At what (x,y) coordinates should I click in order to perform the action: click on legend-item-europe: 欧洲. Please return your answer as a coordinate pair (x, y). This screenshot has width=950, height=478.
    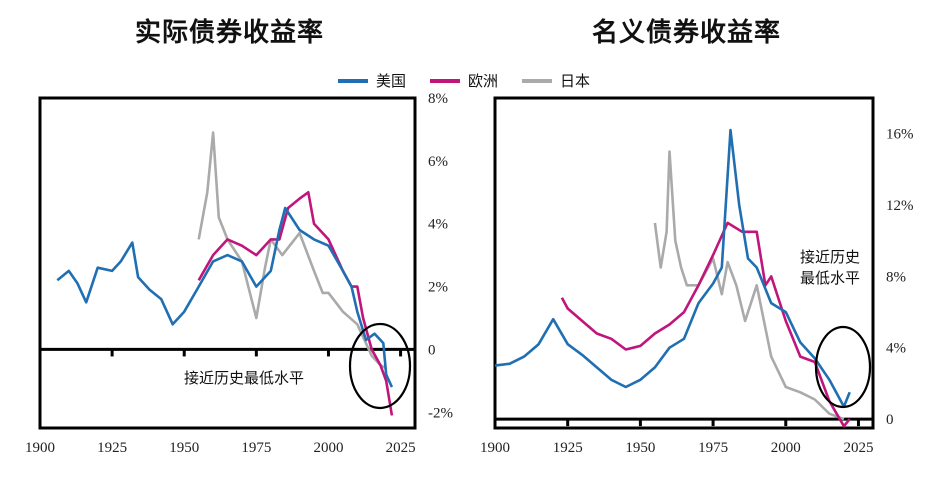
    Looking at the image, I should click on (464, 80).